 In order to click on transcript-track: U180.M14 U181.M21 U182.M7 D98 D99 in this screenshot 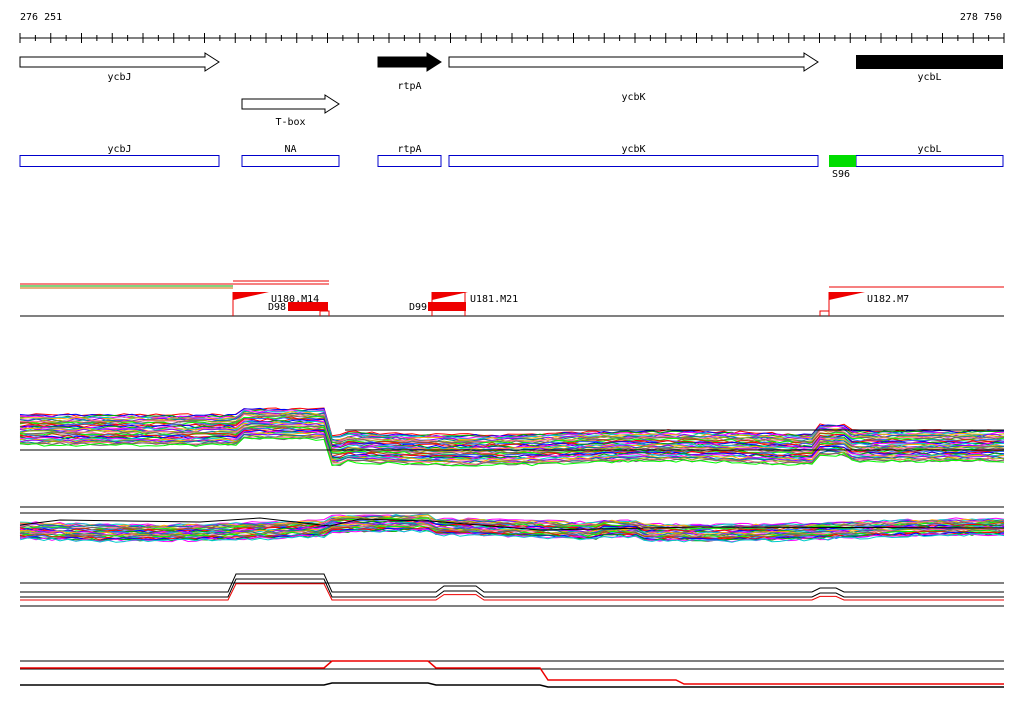, I will do `click(512, 298)`.